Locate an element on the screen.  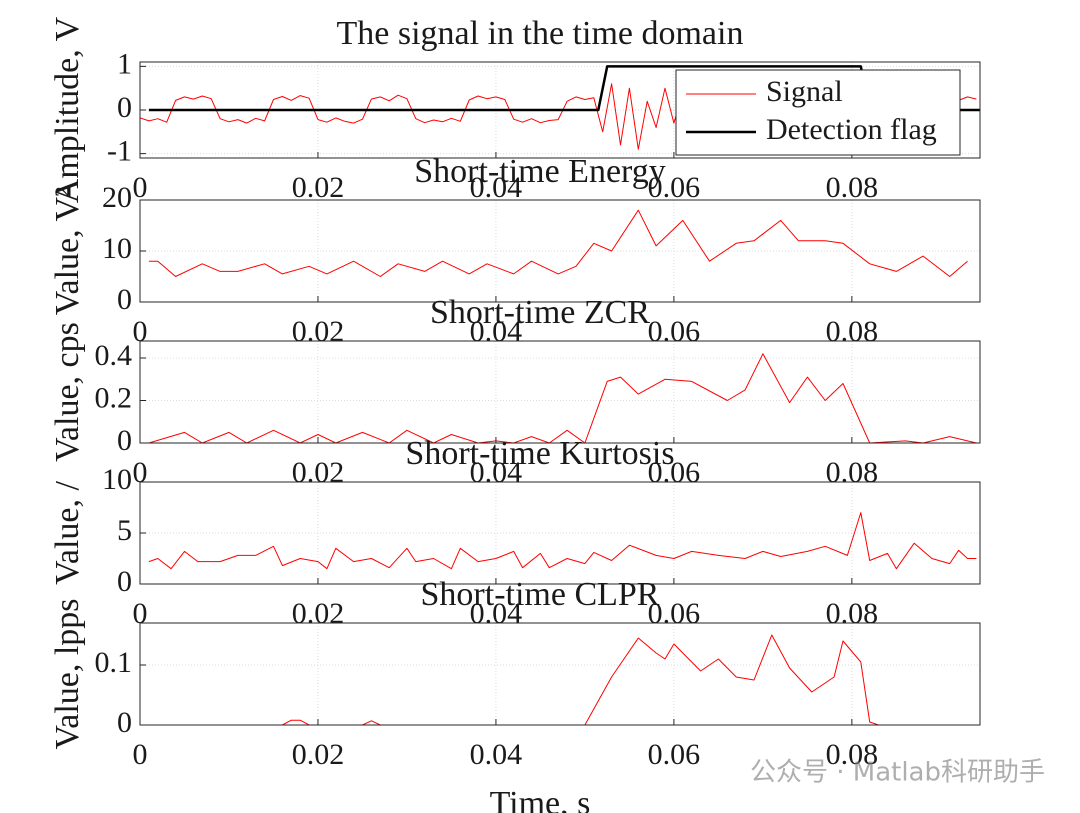
y-tick-label: 0.4 is located at coordinates (114, 355).